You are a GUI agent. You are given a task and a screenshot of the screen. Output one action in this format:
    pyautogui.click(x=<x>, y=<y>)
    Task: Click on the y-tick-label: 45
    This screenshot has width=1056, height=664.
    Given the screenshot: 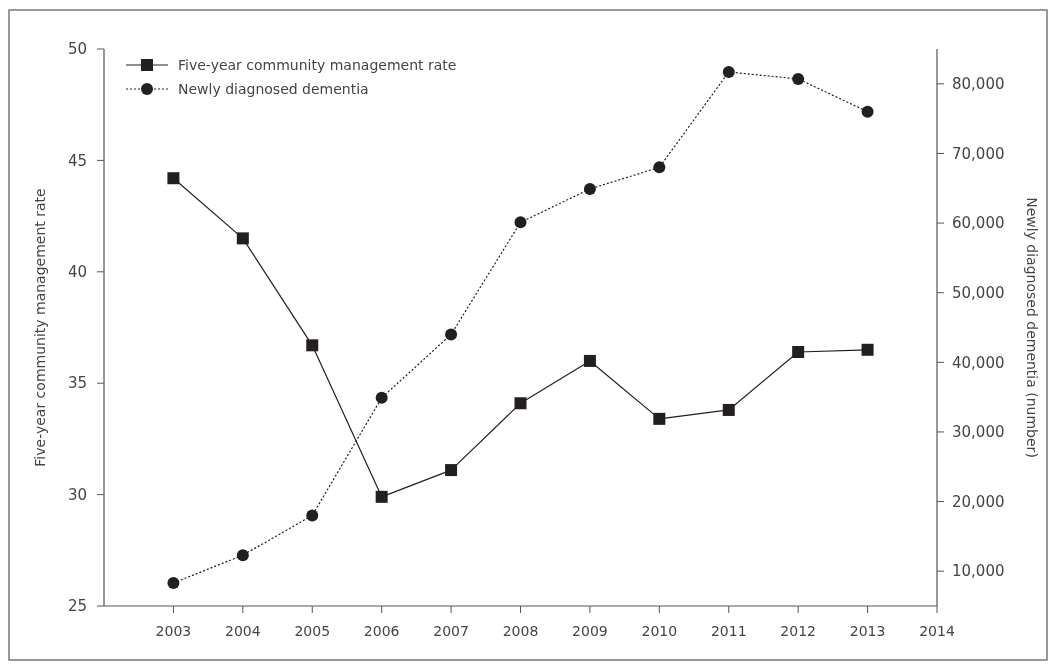 What is the action you would take?
    pyautogui.click(x=77, y=160)
    